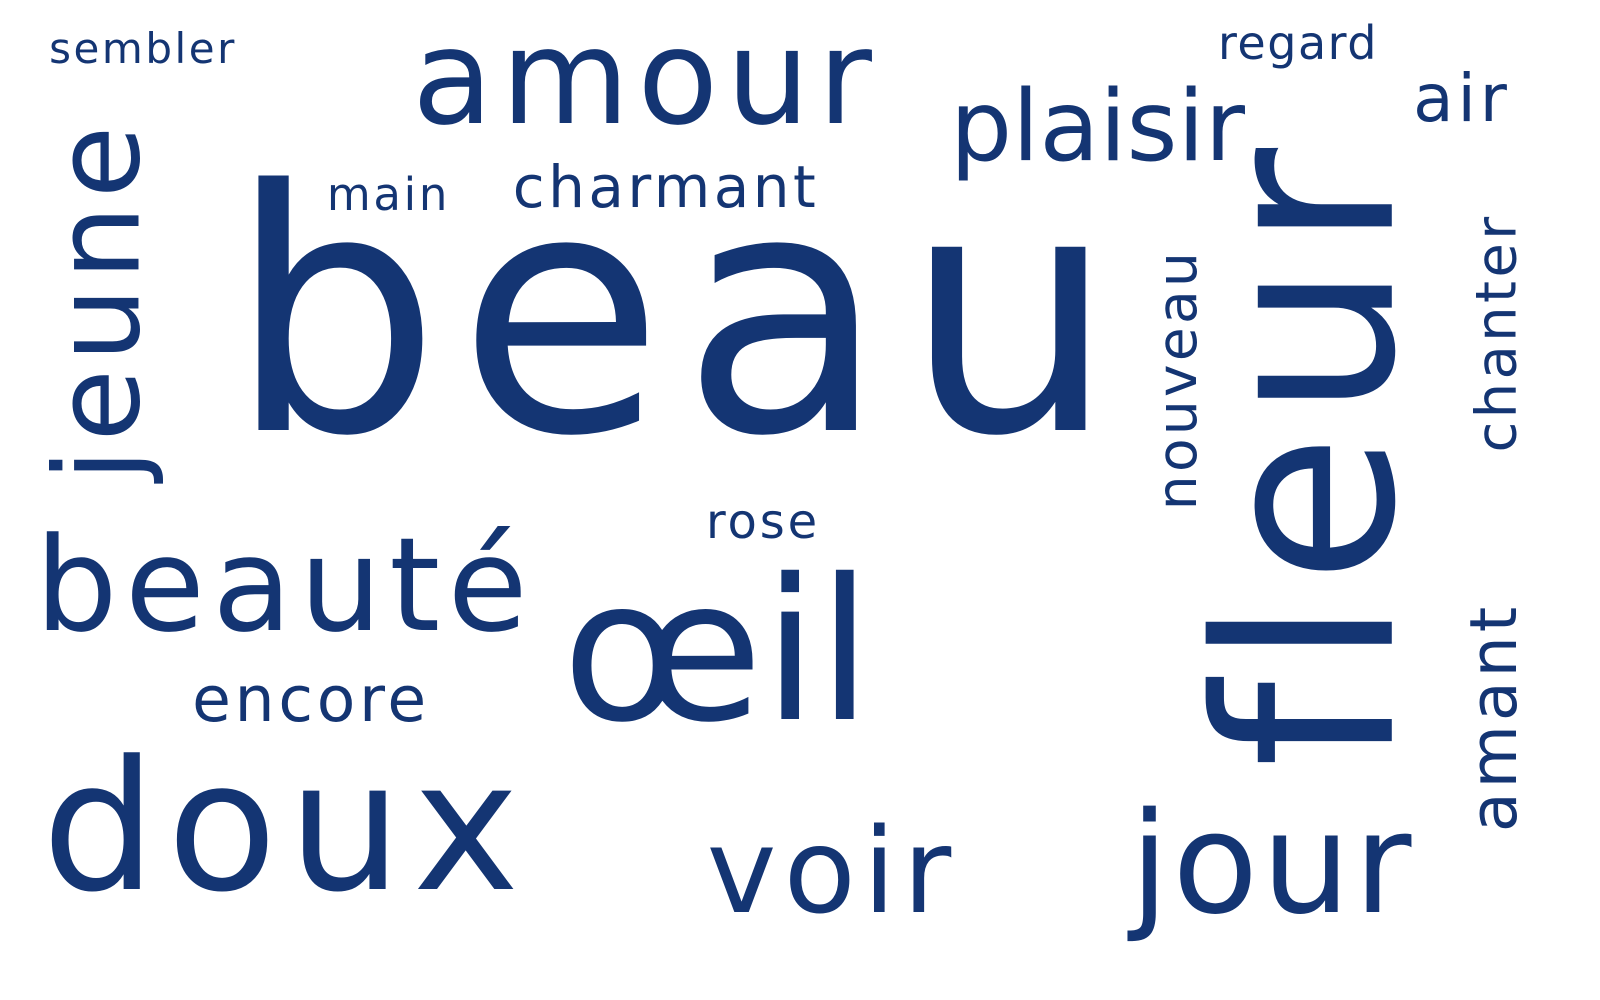 The image size is (1600, 1000). Describe the element at coordinates (1462, 98) in the screenshot. I see `word-air: air` at that location.